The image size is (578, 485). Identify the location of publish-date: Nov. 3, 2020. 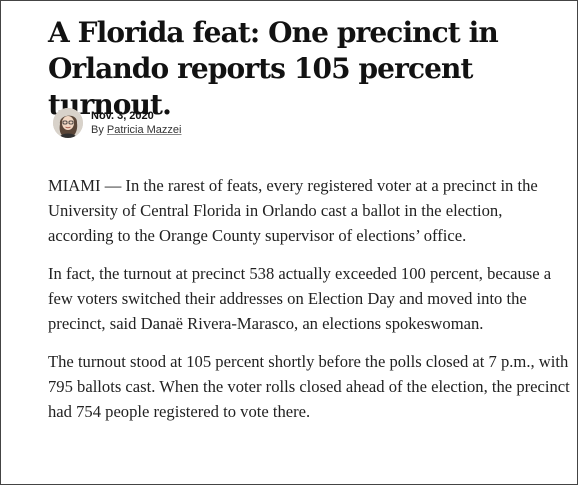
(122, 116).